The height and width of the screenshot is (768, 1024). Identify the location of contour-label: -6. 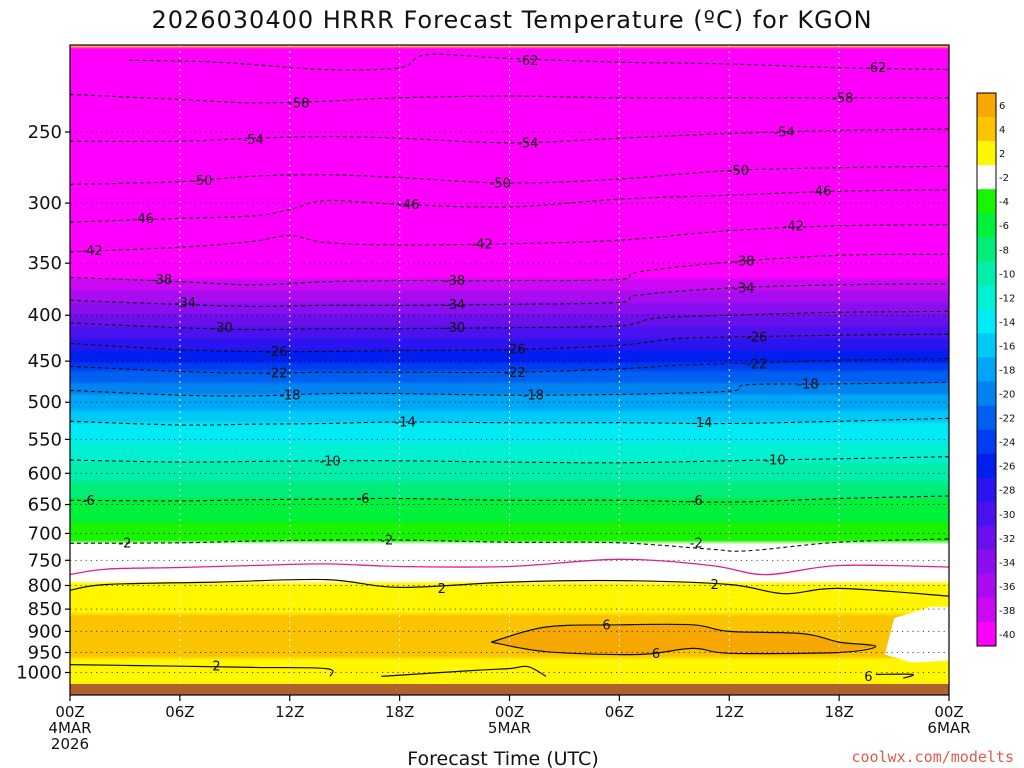
(88, 501).